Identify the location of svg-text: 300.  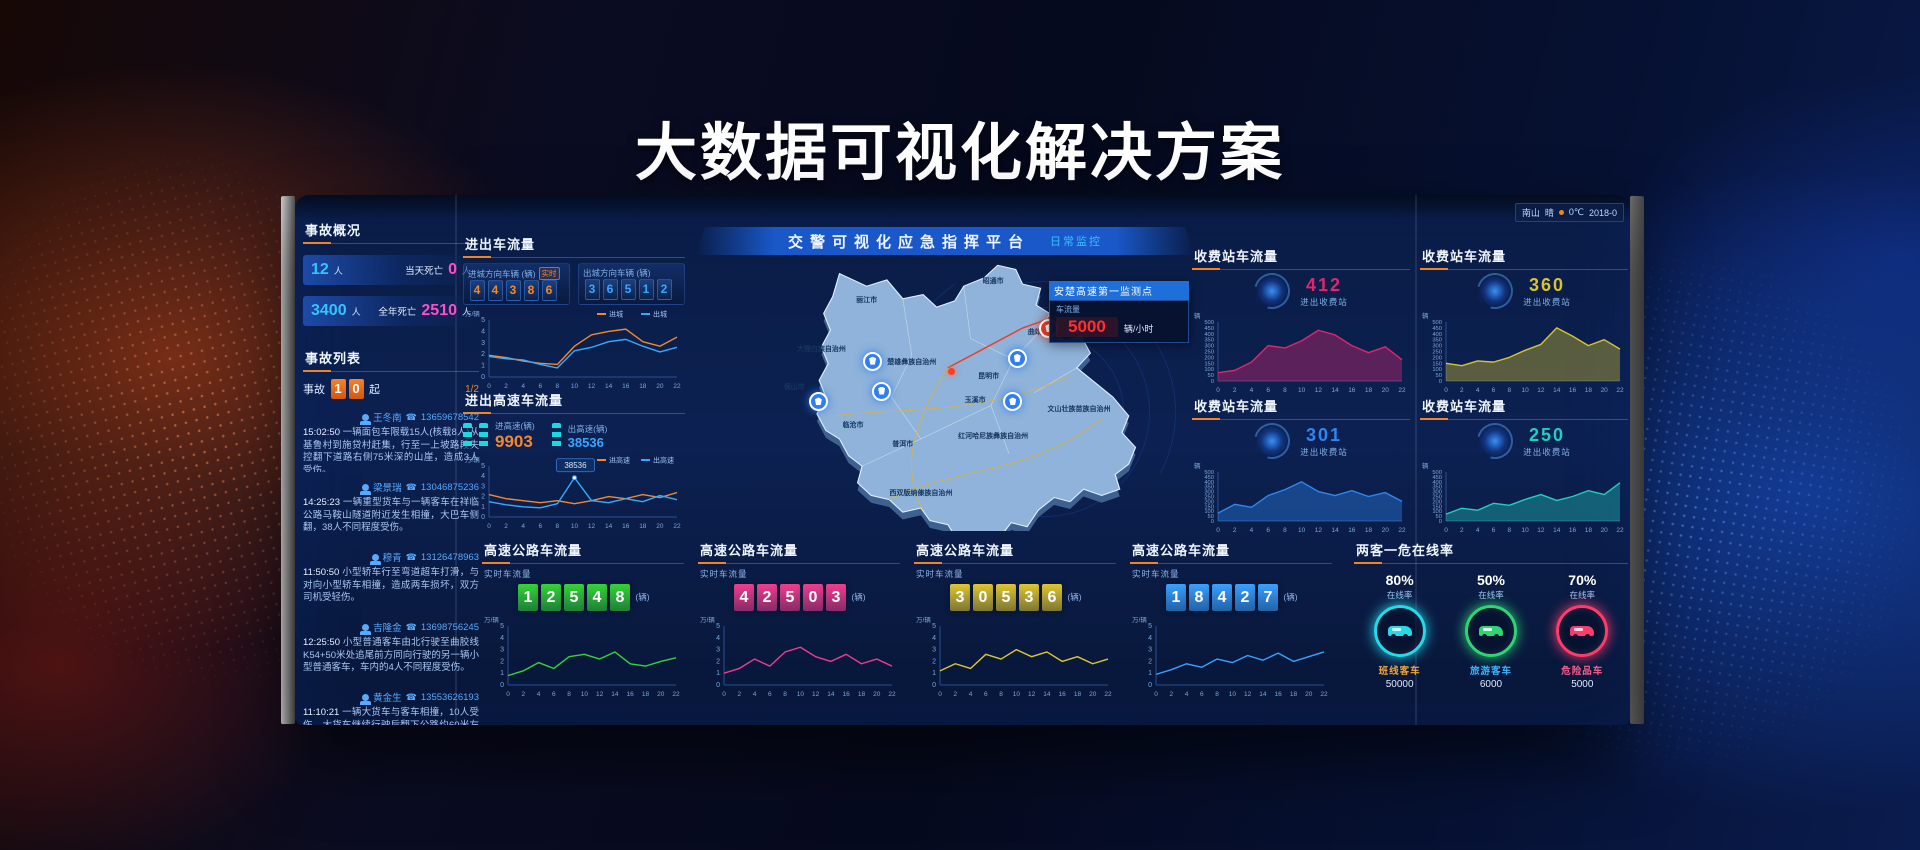
(1209, 347).